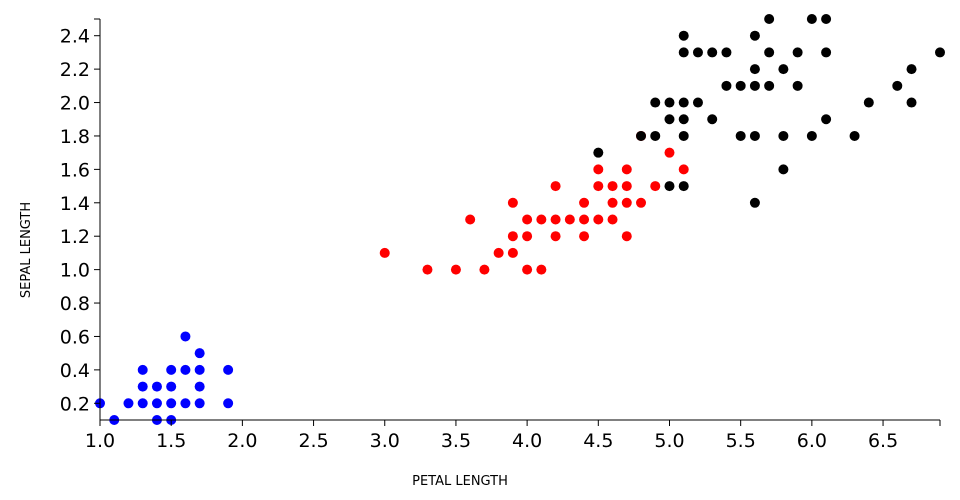 The width and height of the screenshot is (960, 500). I want to click on y-tick-label: 2.4, so click(75, 37).